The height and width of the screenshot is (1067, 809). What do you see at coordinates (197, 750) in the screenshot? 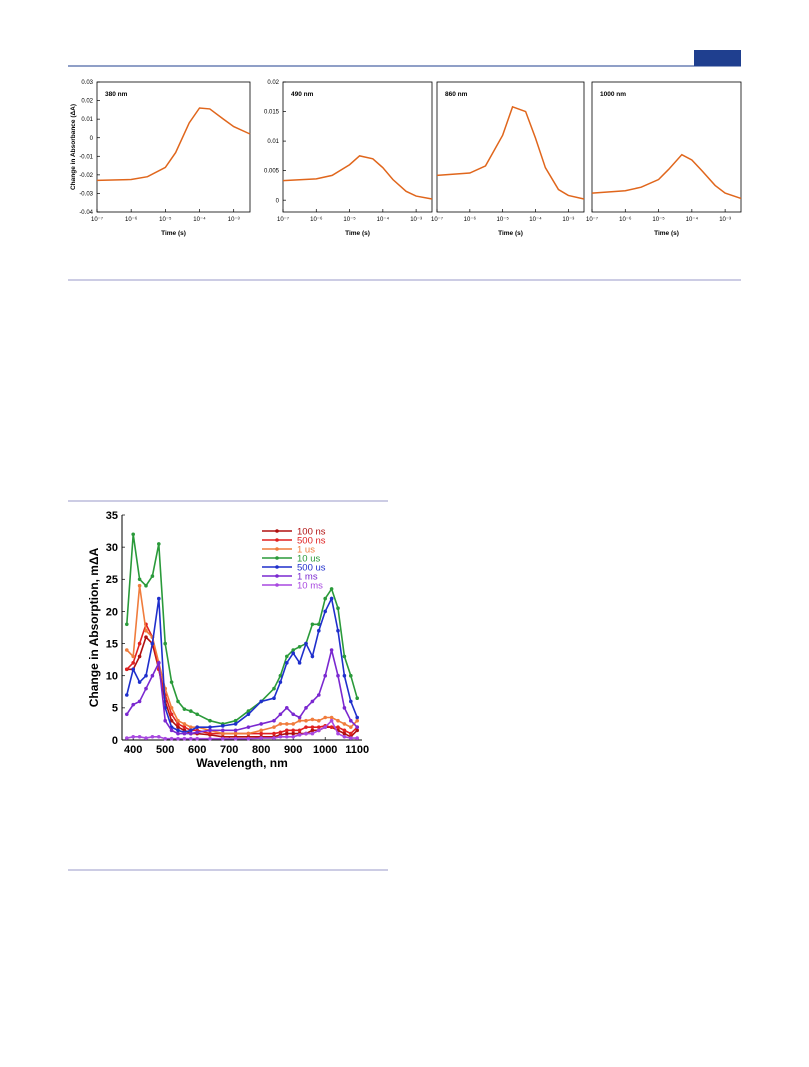
I see `x-tick-label: 600` at bounding box center [197, 750].